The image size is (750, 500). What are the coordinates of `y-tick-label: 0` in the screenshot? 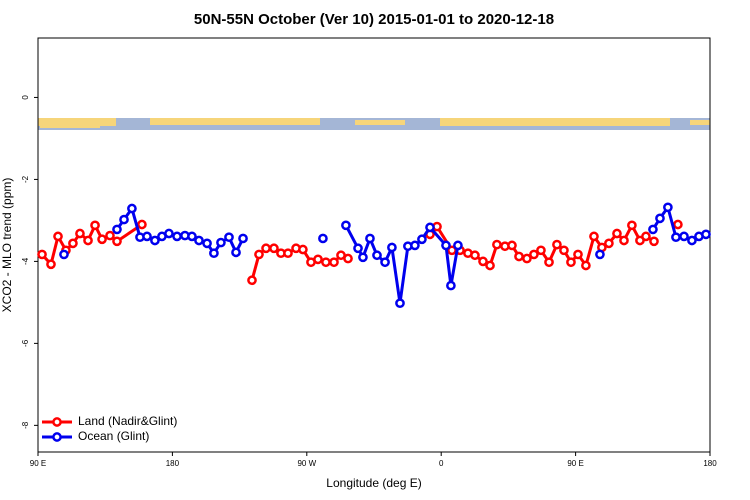 It's located at (25, 97).